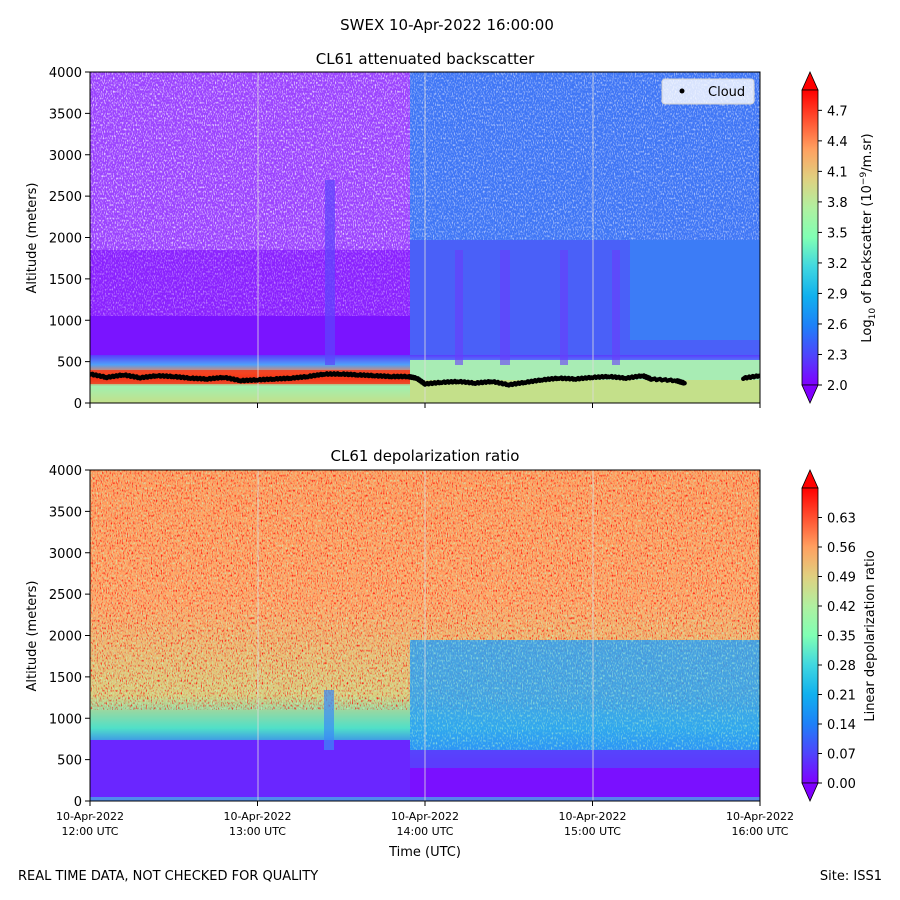 This screenshot has width=900, height=900. What do you see at coordinates (837, 203) in the screenshot?
I see `colorbar-tick-label: 3.8` at bounding box center [837, 203].